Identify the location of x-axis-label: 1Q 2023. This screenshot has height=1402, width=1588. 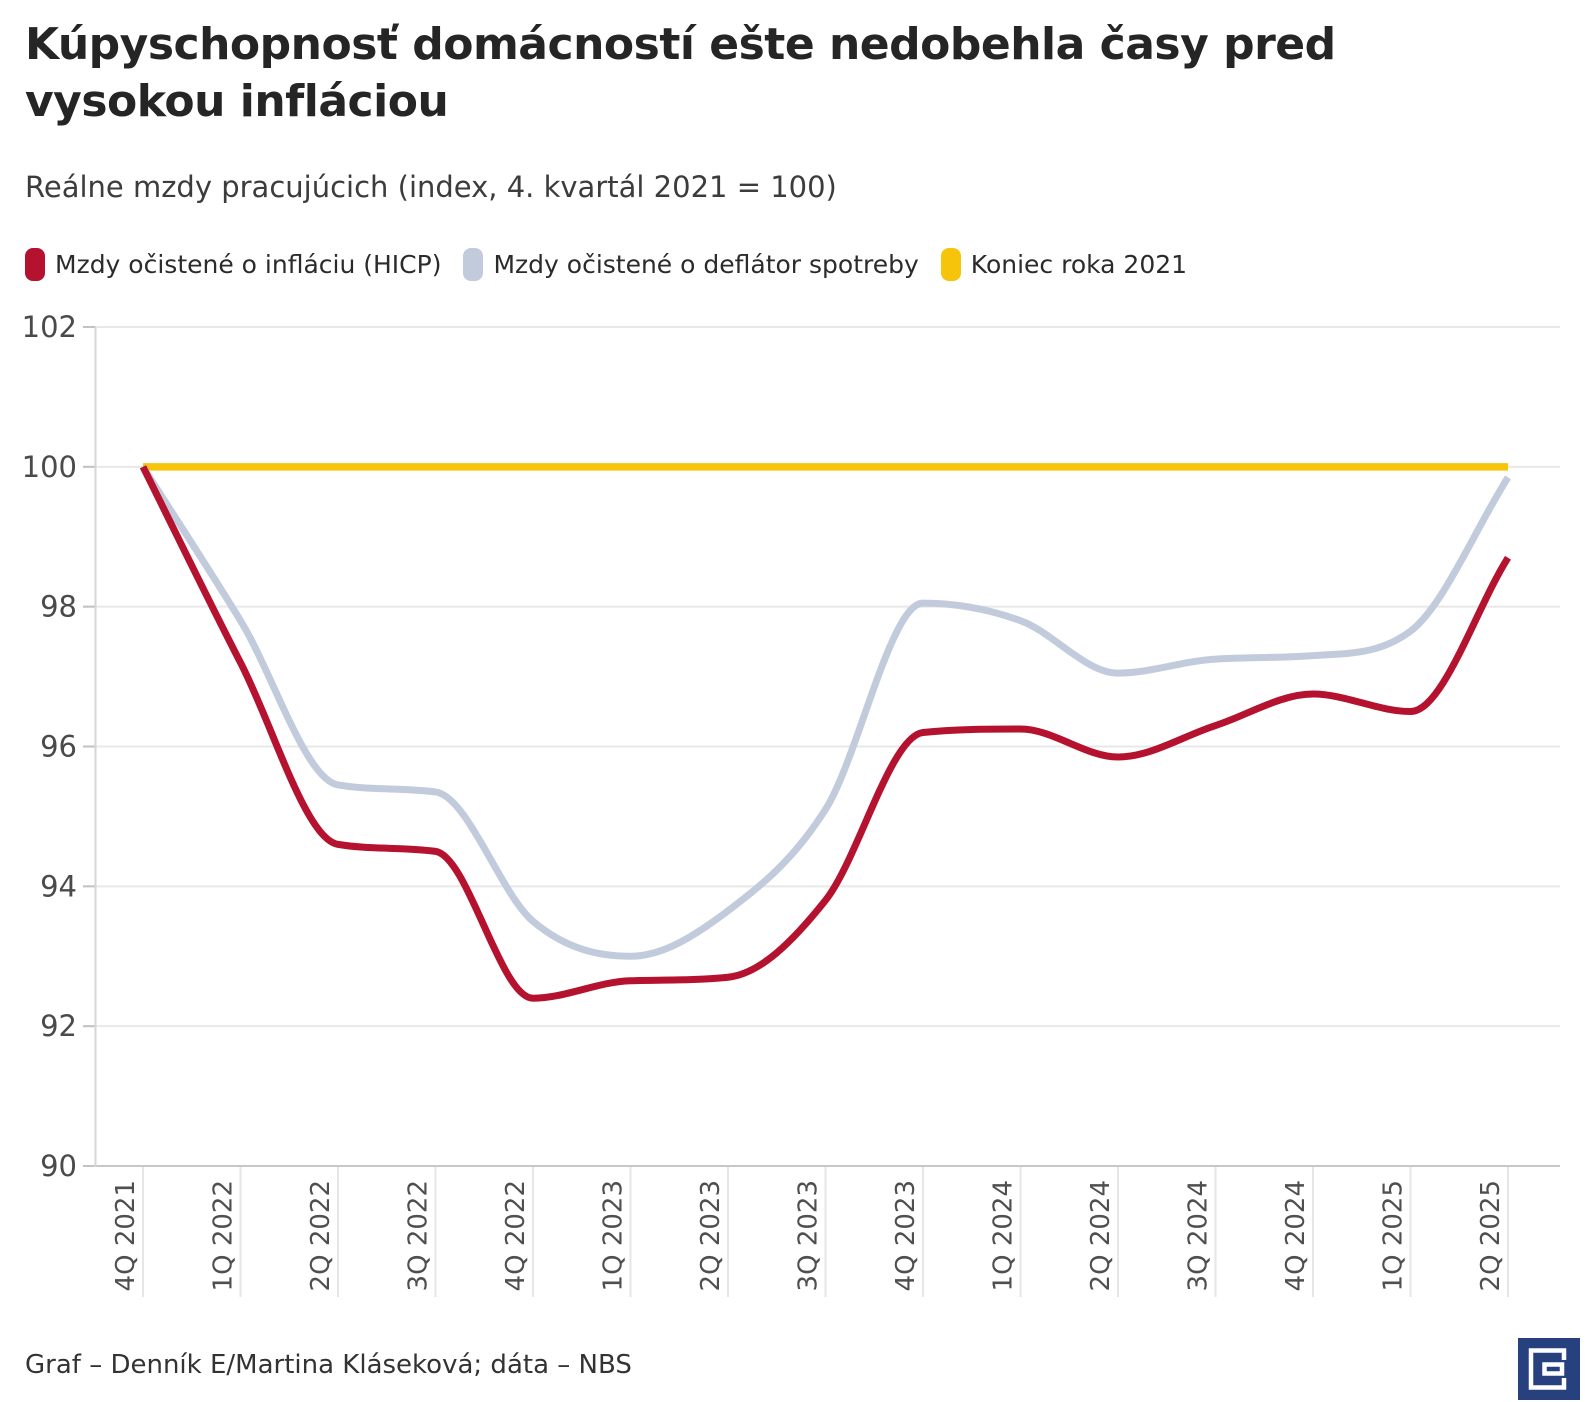
(614, 1235).